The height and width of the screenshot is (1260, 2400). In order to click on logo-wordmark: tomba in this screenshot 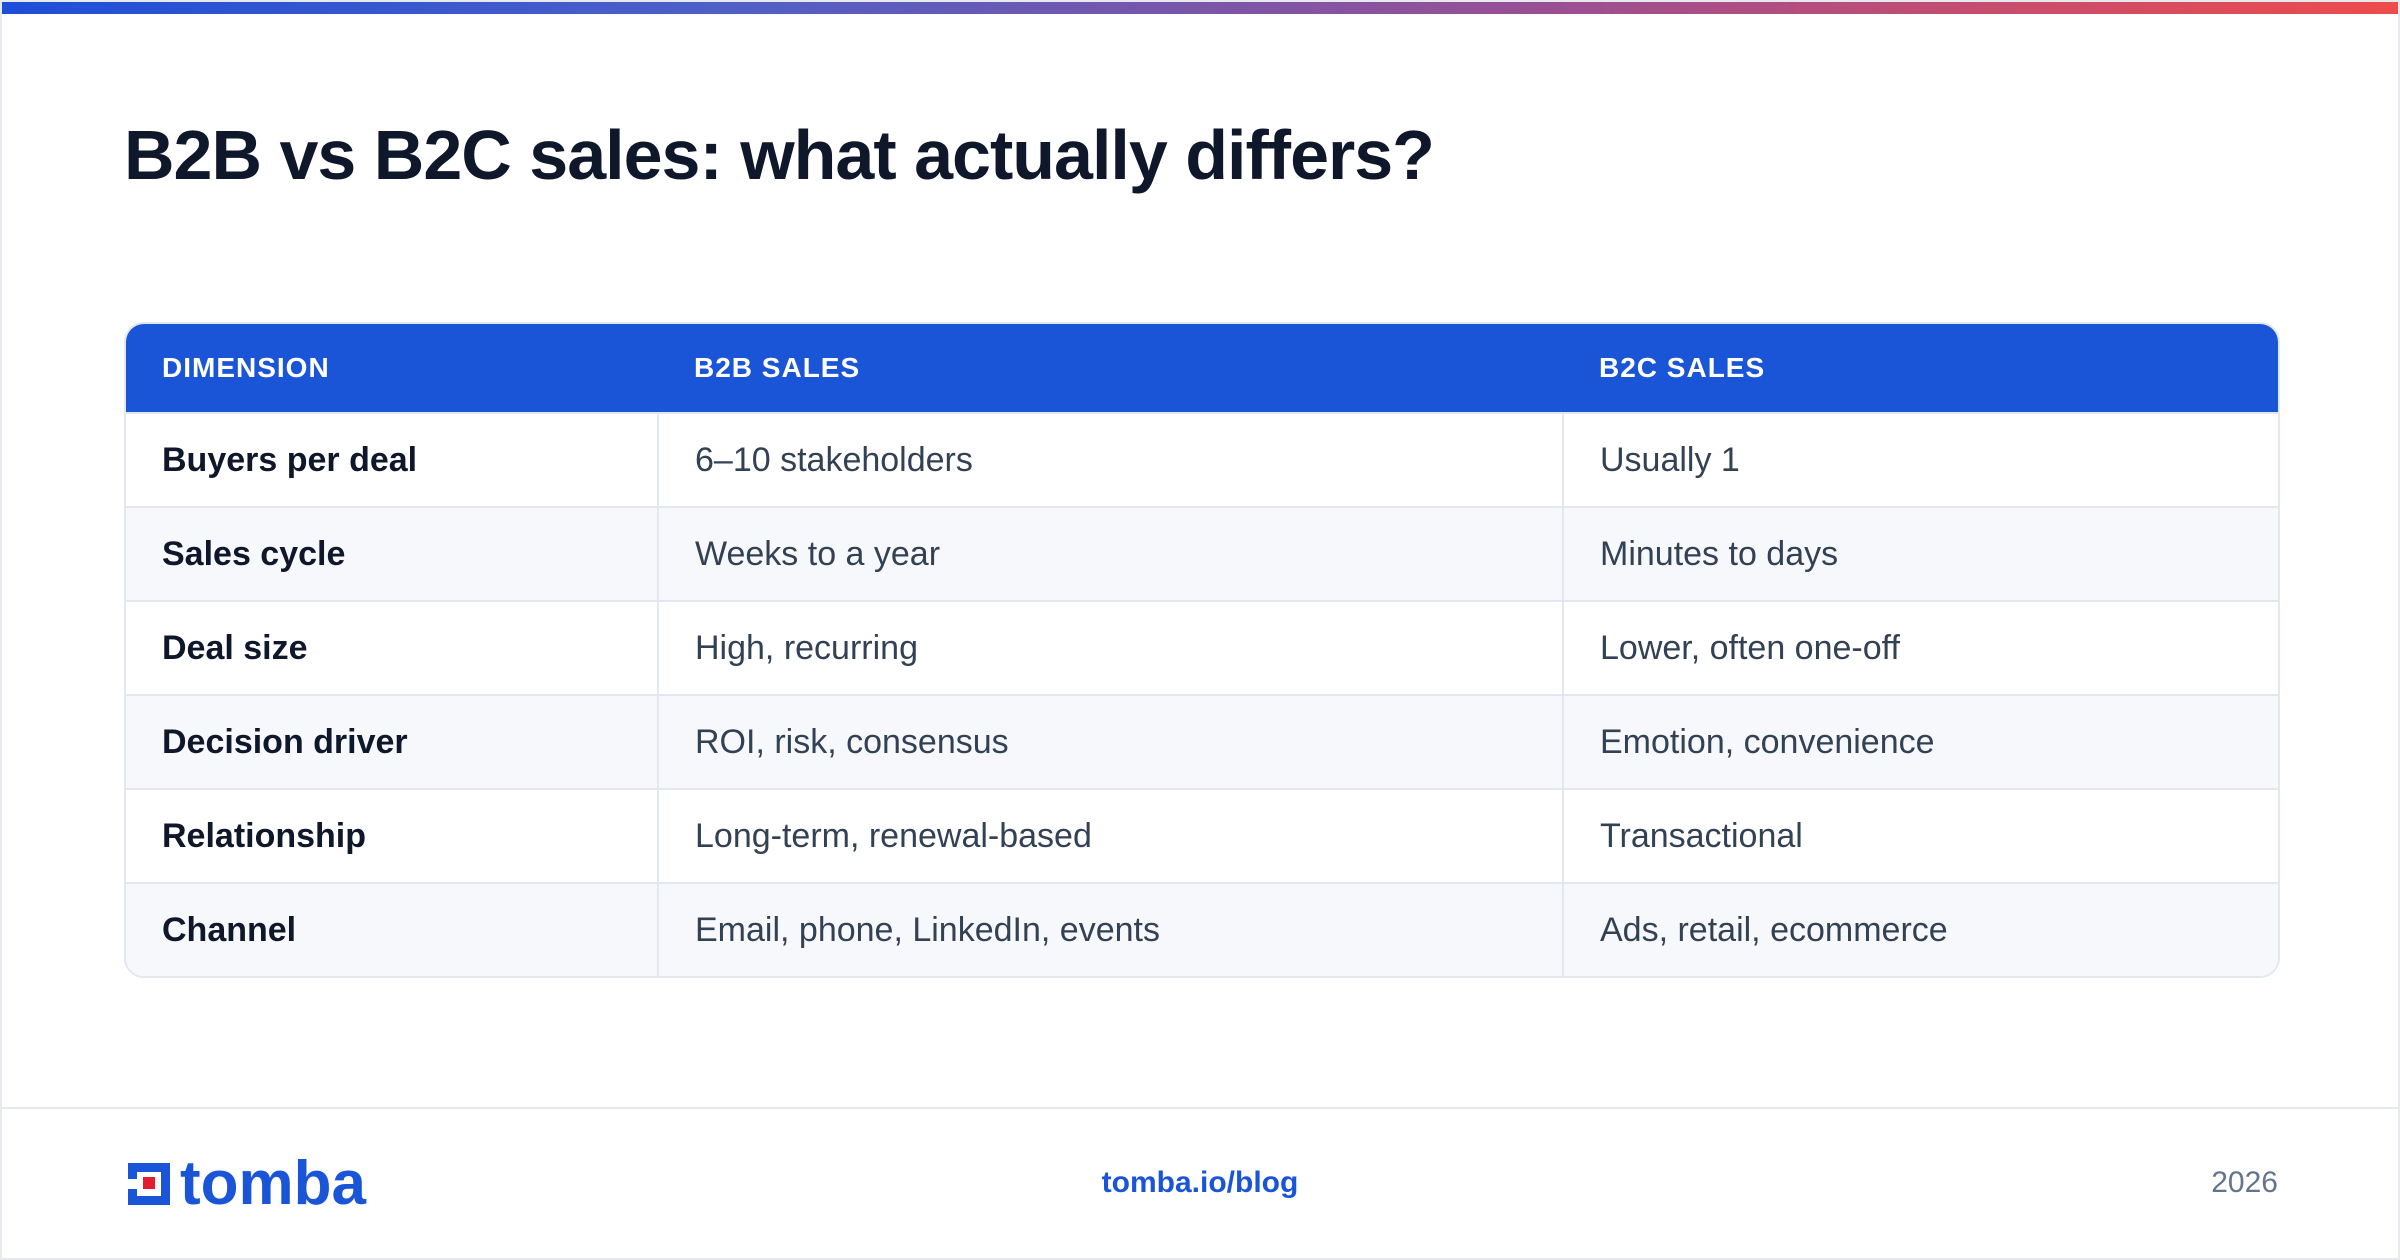, I will do `click(273, 1183)`.